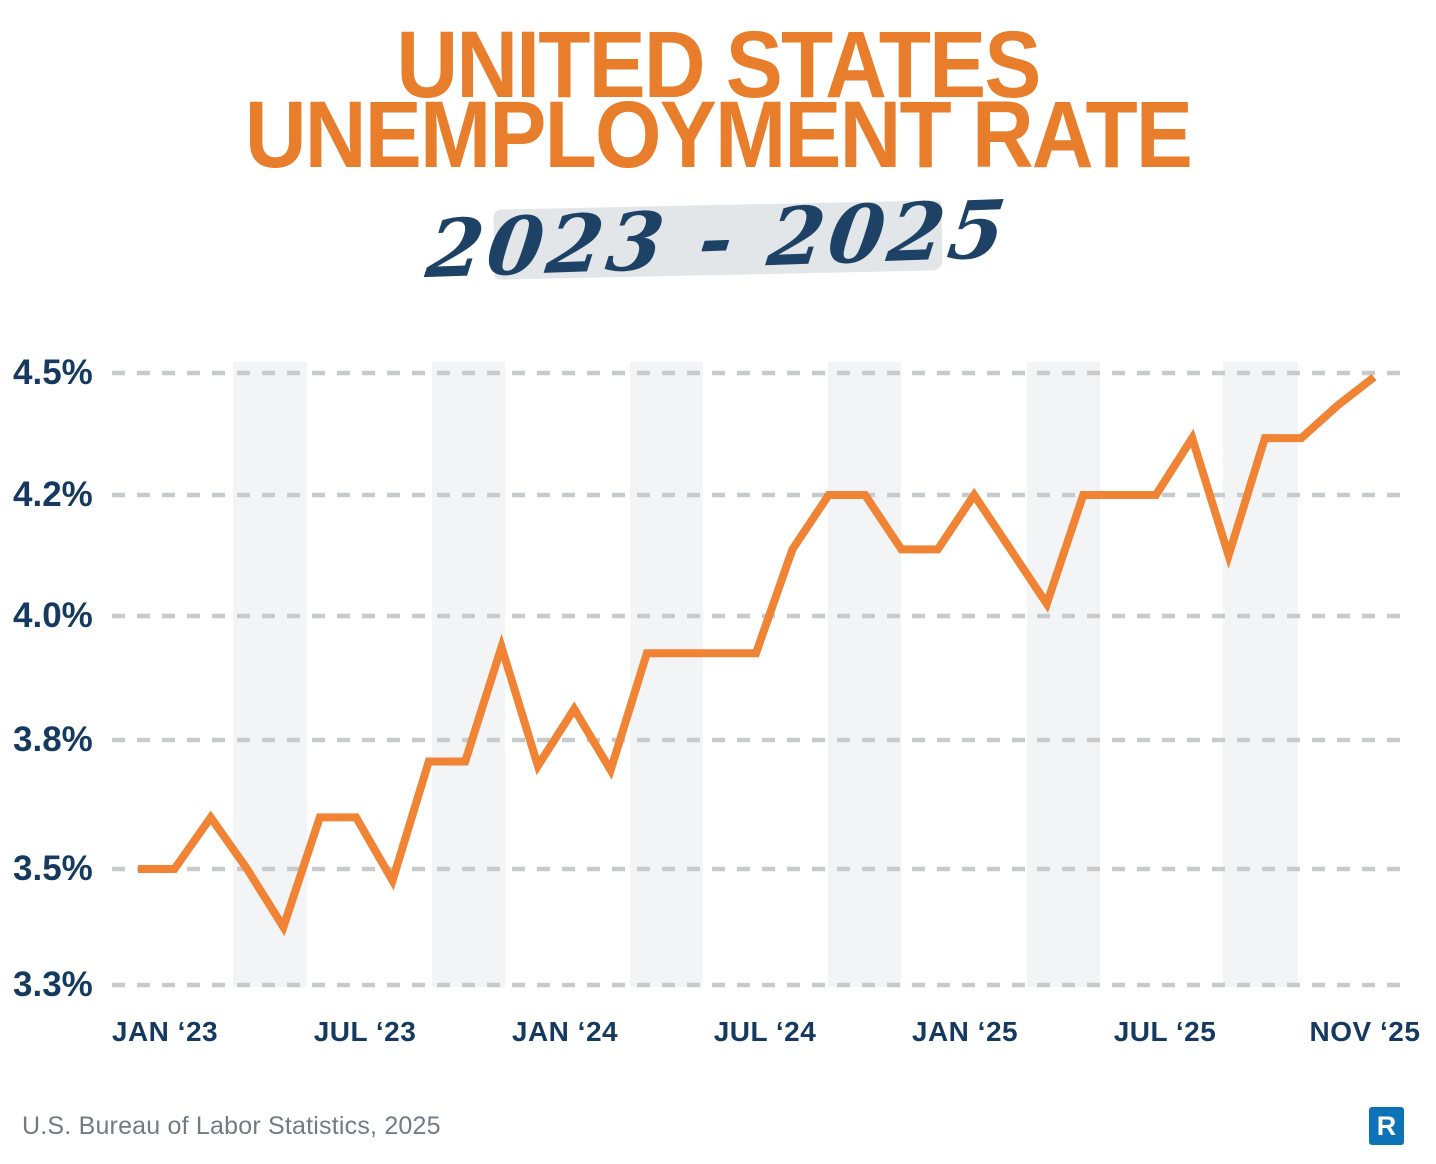  I want to click on y-tick-label: 4.0%, so click(53, 615).